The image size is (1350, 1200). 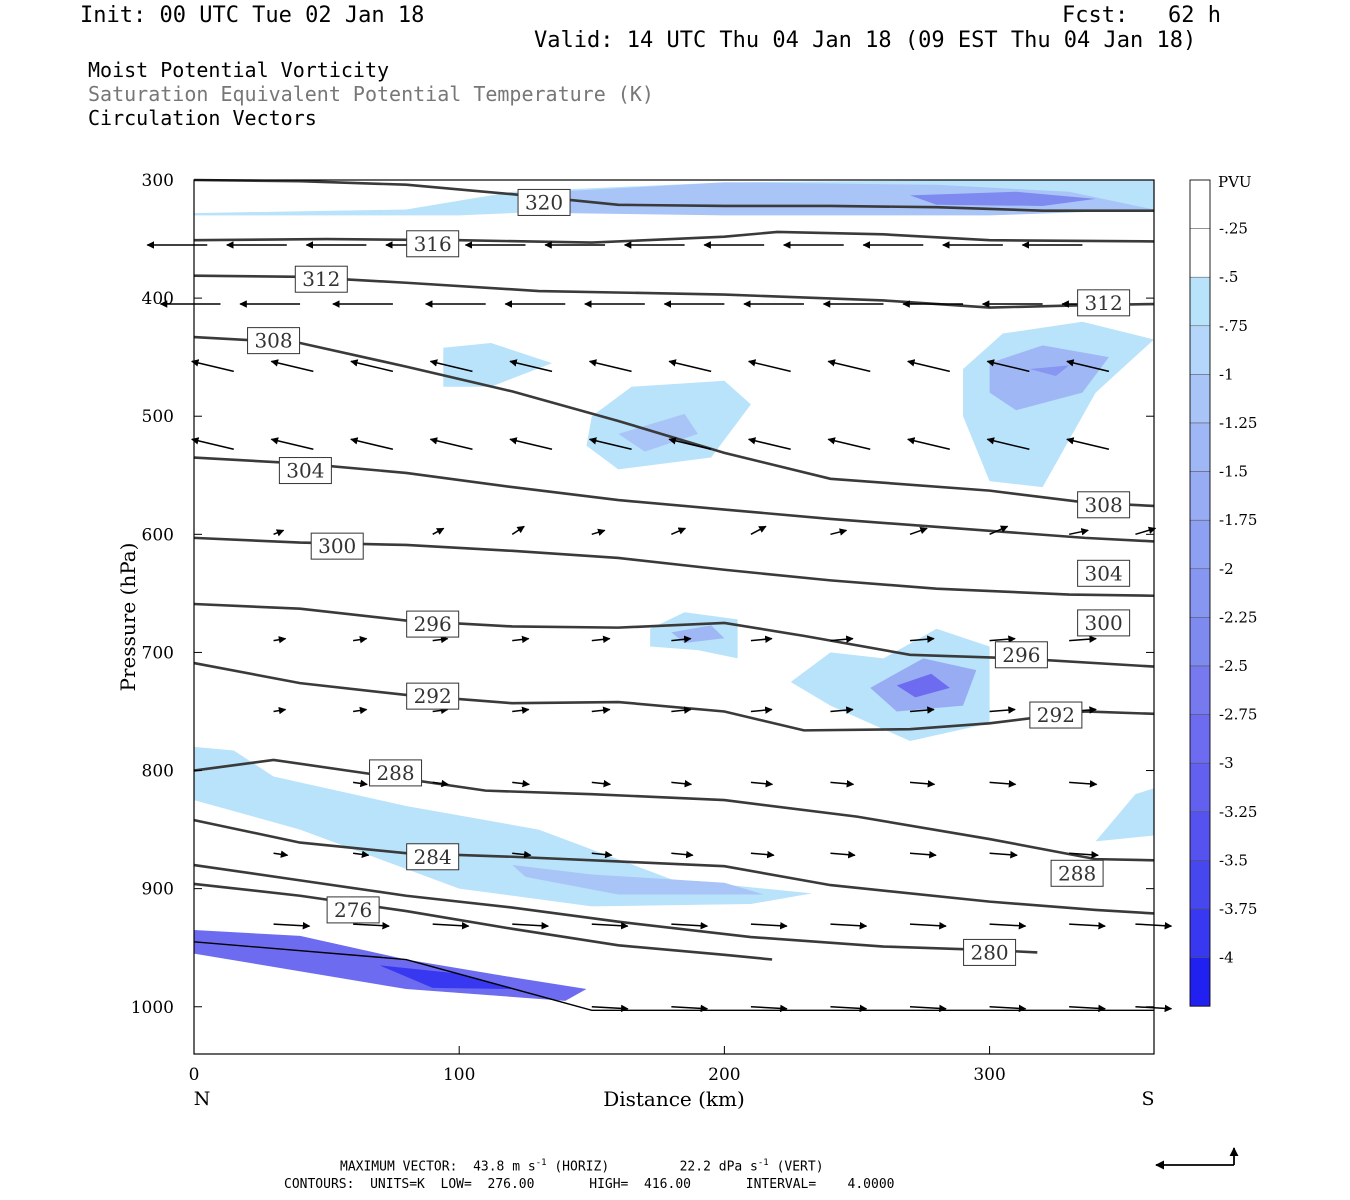 What do you see at coordinates (158, 890) in the screenshot?
I see `y-tick-label: 900` at bounding box center [158, 890].